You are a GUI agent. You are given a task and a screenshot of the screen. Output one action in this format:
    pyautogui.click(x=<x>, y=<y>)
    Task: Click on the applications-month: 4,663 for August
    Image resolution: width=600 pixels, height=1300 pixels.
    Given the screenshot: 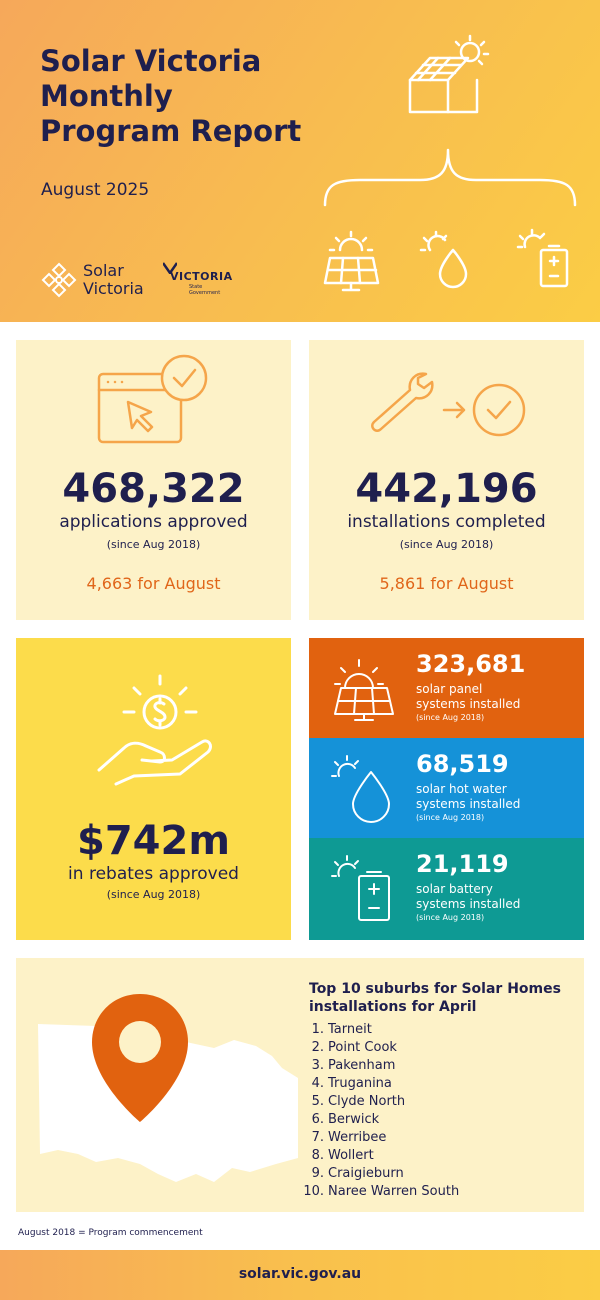 What is the action you would take?
    pyautogui.click(x=153, y=583)
    